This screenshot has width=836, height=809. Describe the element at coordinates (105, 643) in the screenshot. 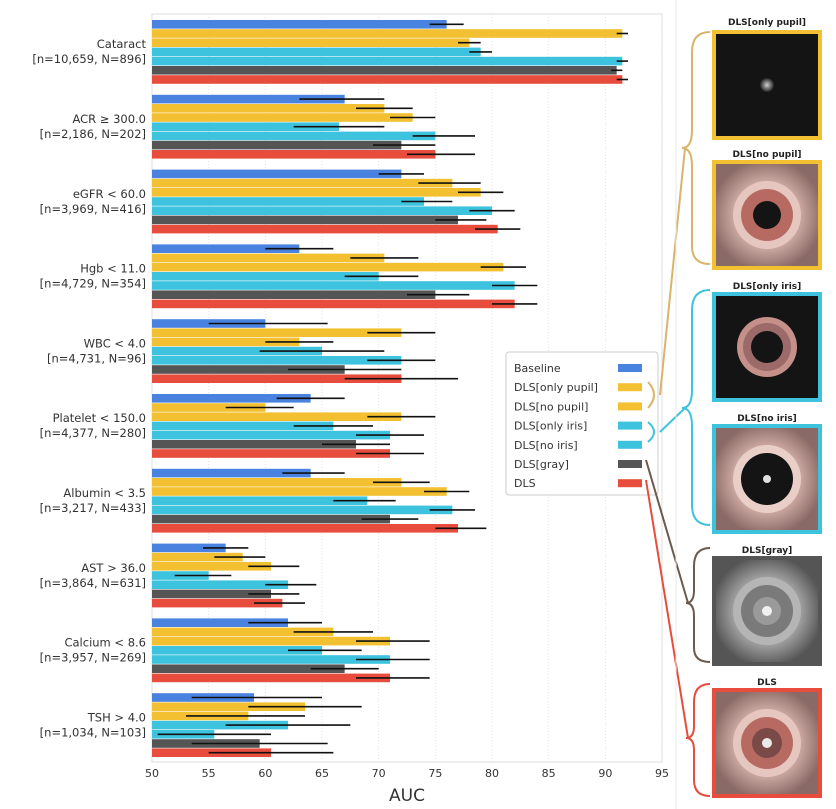

I see `category-label: Calcium < 8.6` at that location.